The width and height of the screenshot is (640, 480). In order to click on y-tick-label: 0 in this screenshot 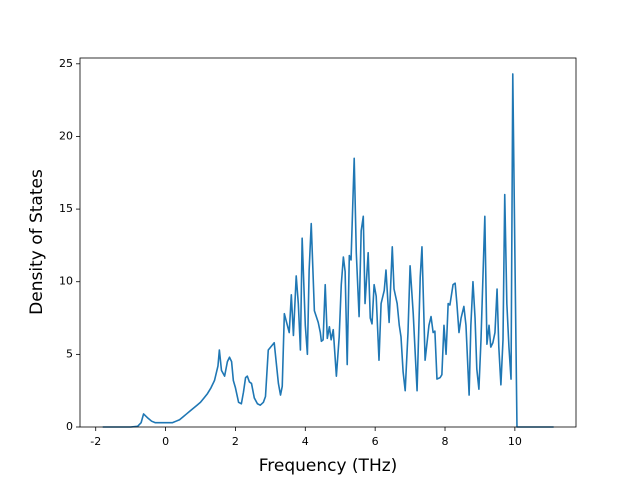, I will do `click(69, 426)`.